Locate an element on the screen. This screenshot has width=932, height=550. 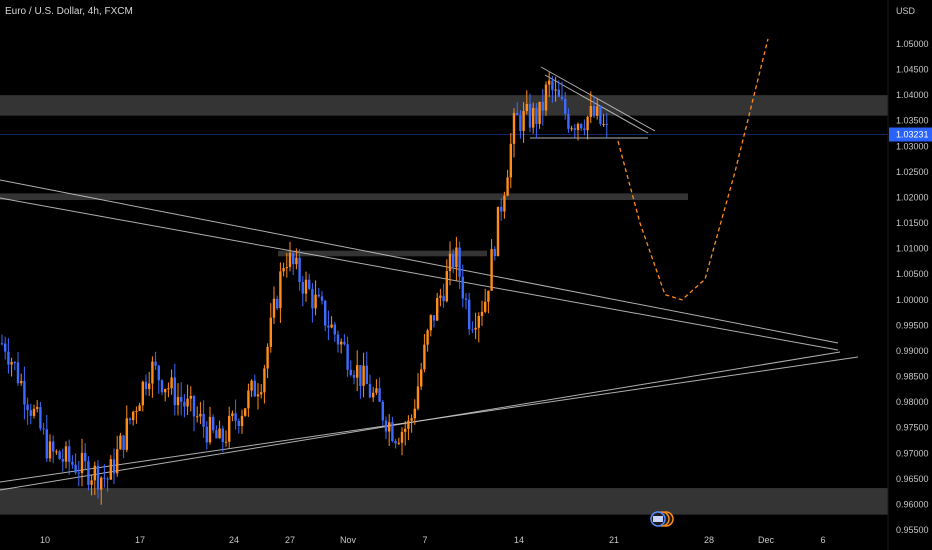
x-tick-label: 28 is located at coordinates (709, 540).